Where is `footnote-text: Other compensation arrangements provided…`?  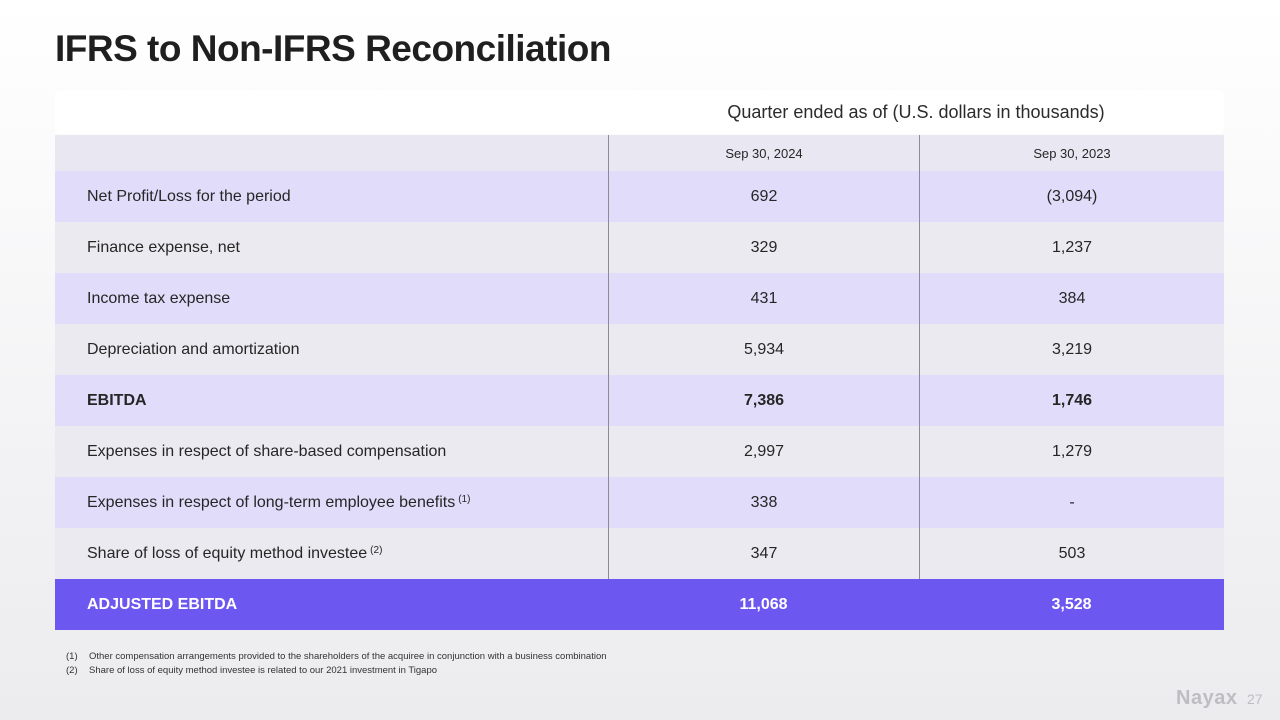 footnote-text: Other compensation arrangements provided… is located at coordinates (348, 656).